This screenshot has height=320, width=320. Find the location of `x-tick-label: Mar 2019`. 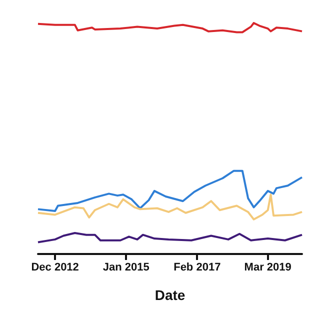

x-tick-label: Mar 2019 is located at coordinates (268, 268).